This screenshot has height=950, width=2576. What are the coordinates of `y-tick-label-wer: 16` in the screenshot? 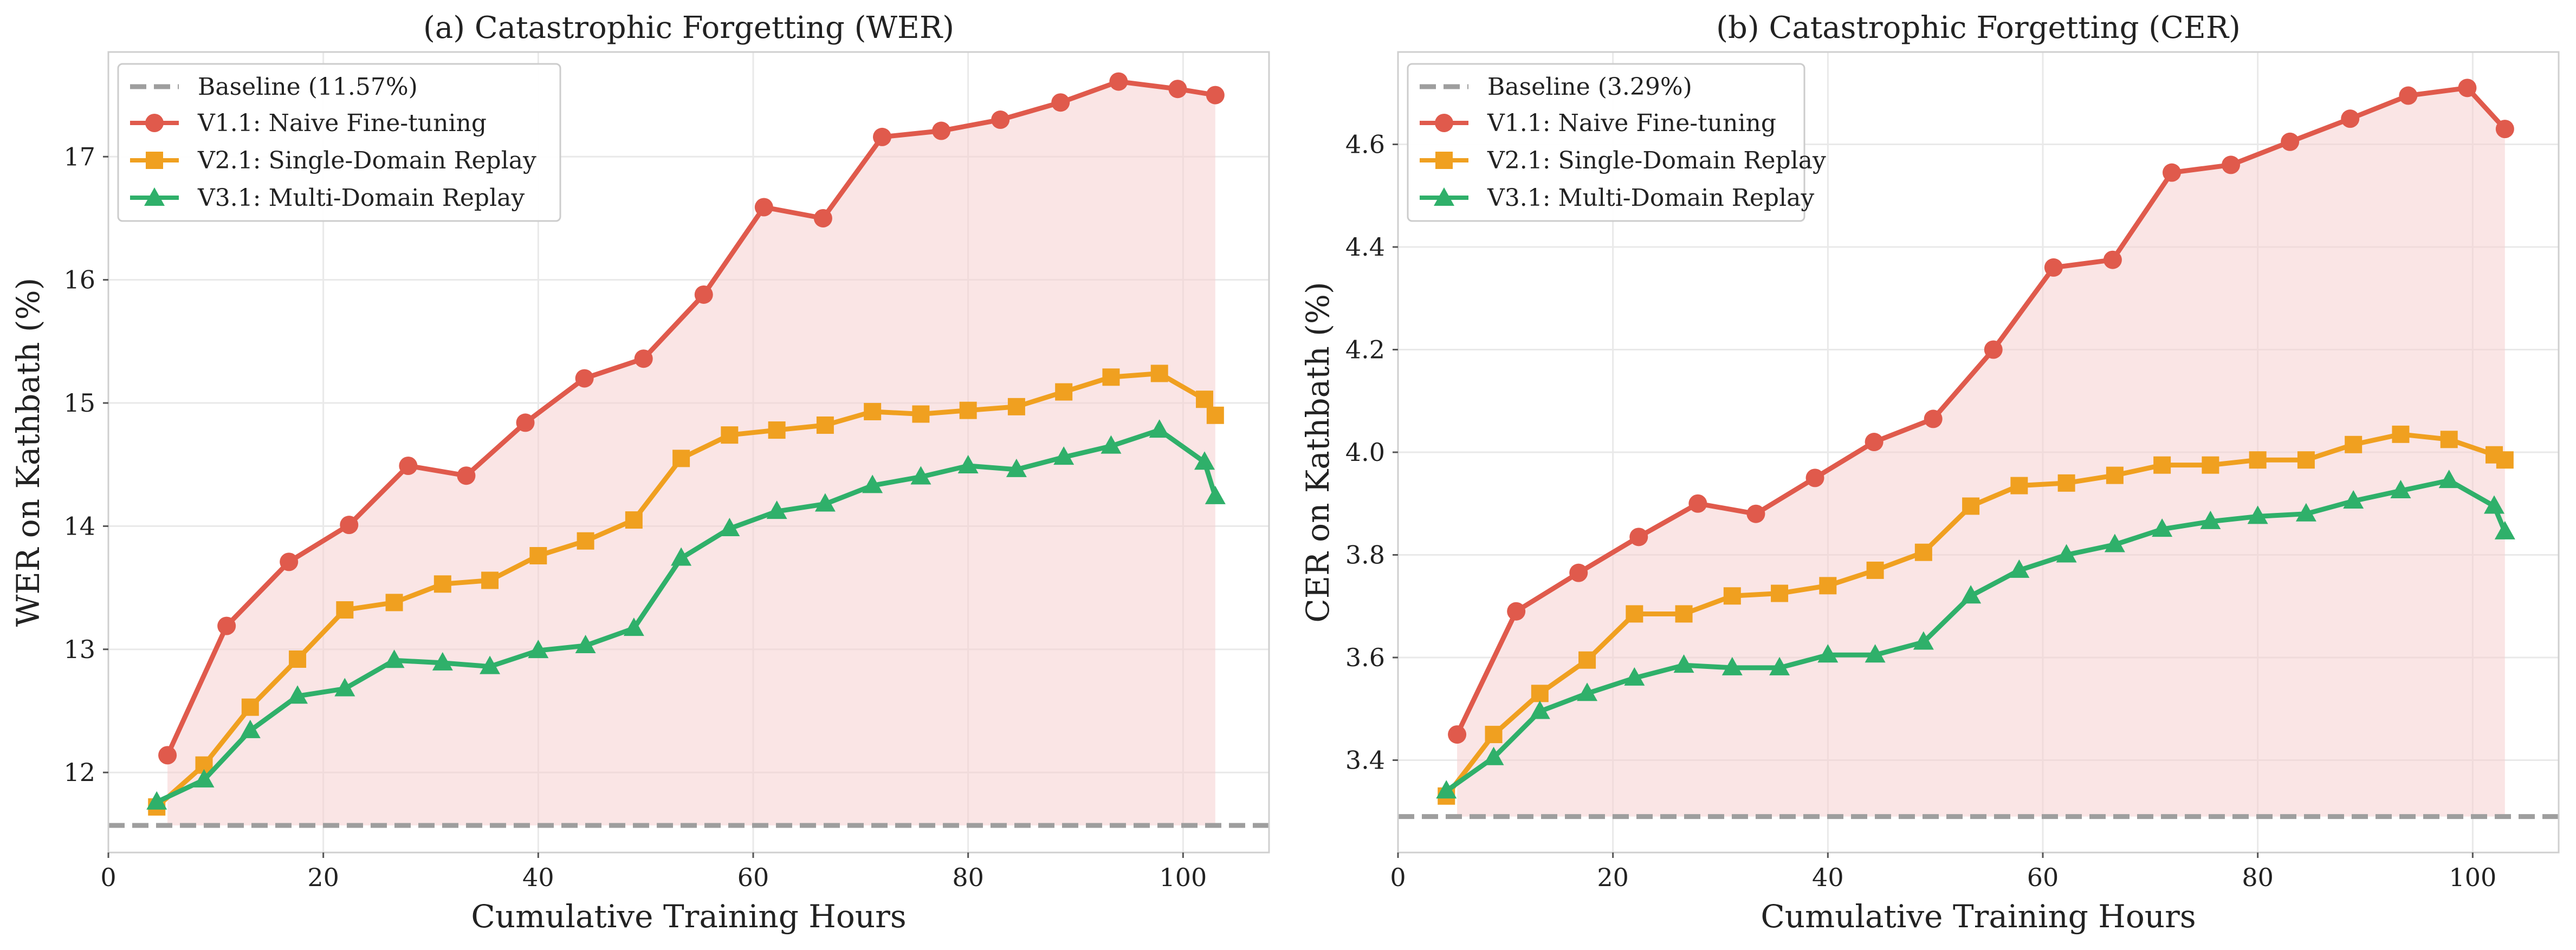 It's located at (79, 280).